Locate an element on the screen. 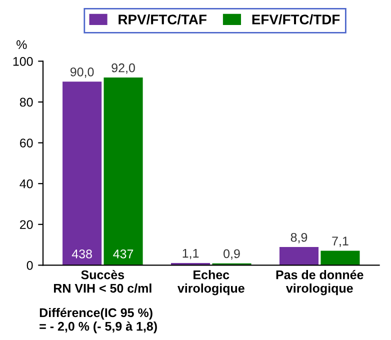 The width and height of the screenshot is (391, 340). annotation: 437 is located at coordinates (123, 254).